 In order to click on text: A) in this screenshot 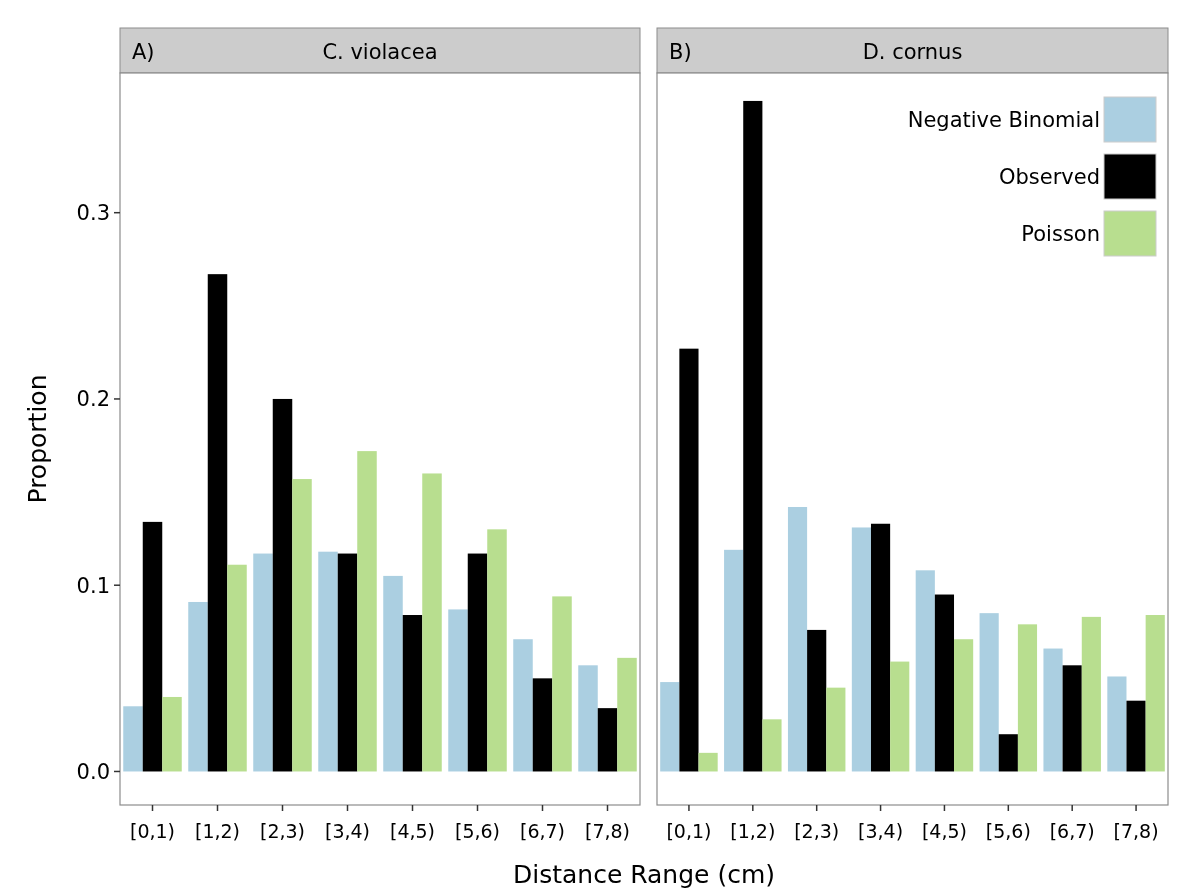, I will do `click(143, 51)`.